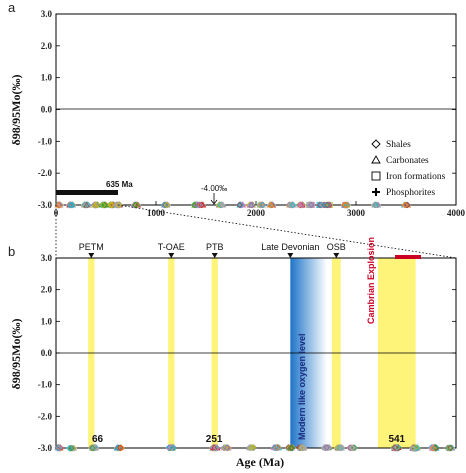  Describe the element at coordinates (98, 439) in the screenshot. I see `event-number-label: 66` at that location.